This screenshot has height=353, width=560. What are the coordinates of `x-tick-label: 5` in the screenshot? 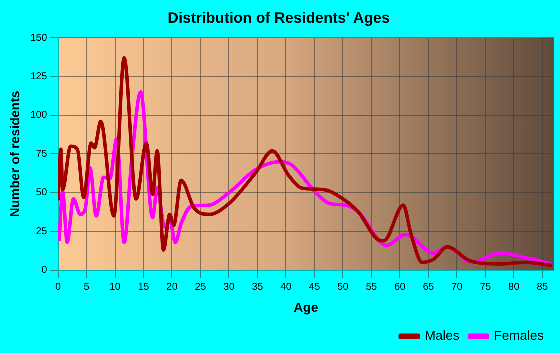 It's located at (87, 288).